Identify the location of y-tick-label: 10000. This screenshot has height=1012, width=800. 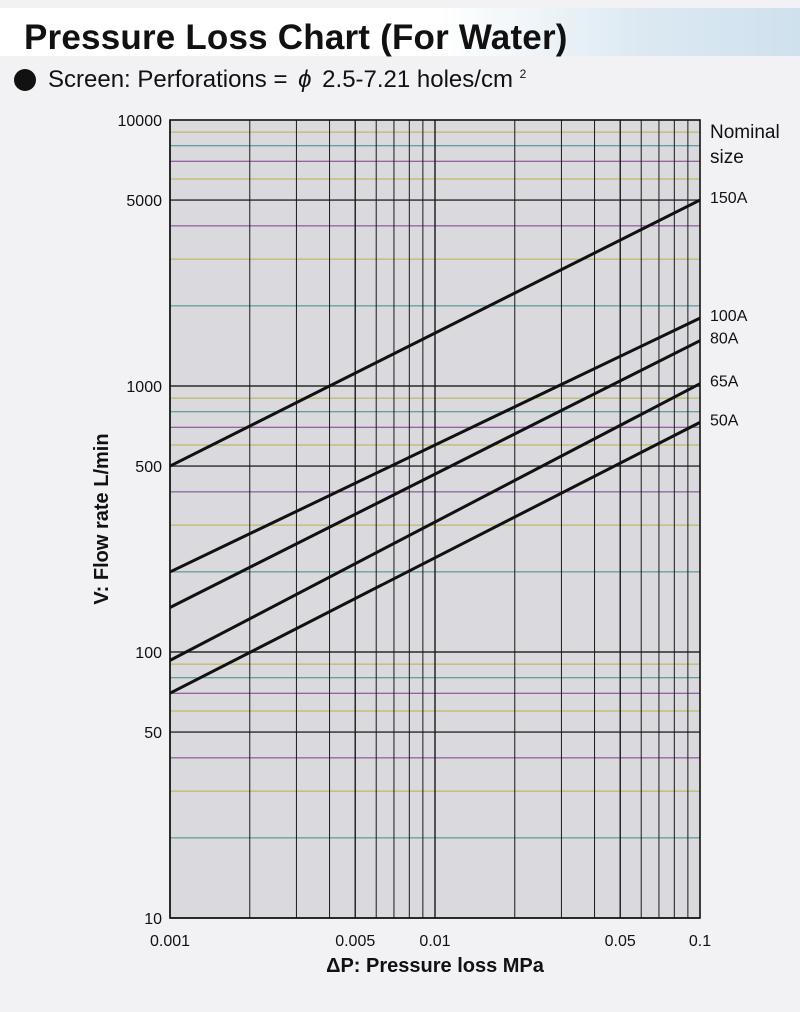
(140, 121).